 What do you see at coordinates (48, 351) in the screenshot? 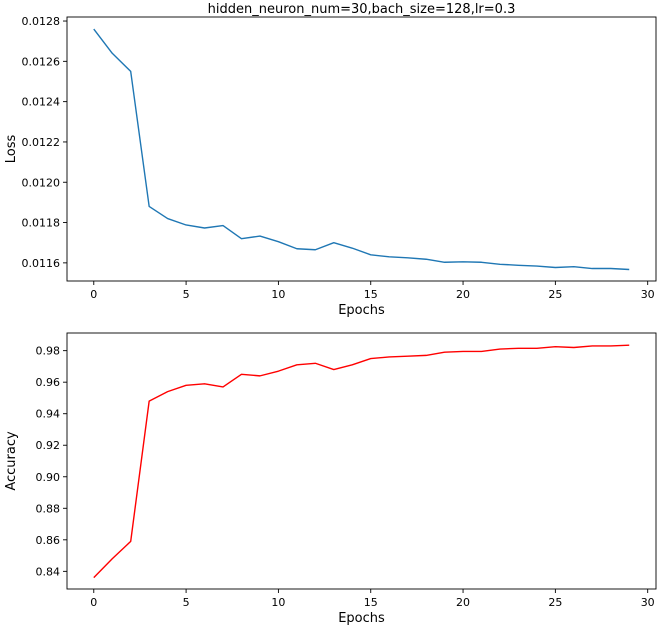
I see `y-tick-label: 0.98` at bounding box center [48, 351].